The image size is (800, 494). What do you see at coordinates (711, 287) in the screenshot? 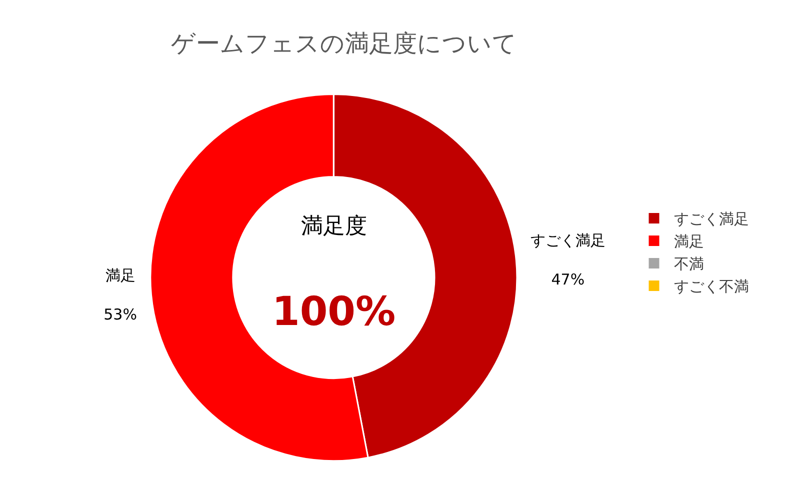
I see `legend-label: すごく不満` at bounding box center [711, 287].